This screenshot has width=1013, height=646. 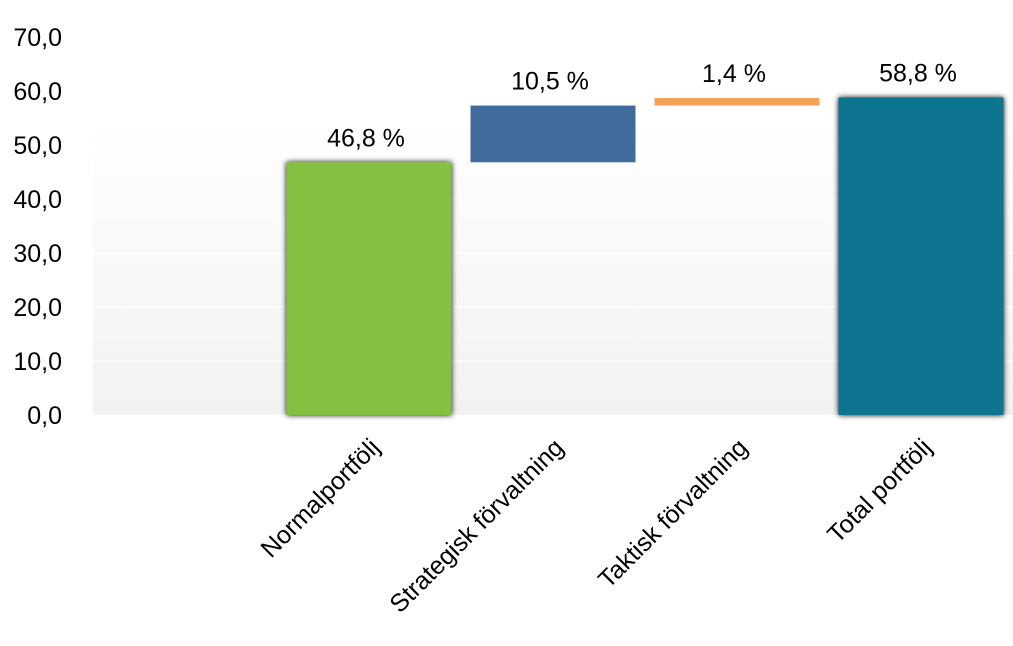 I want to click on category-label: Taktisk förvaltning, so click(x=673, y=513).